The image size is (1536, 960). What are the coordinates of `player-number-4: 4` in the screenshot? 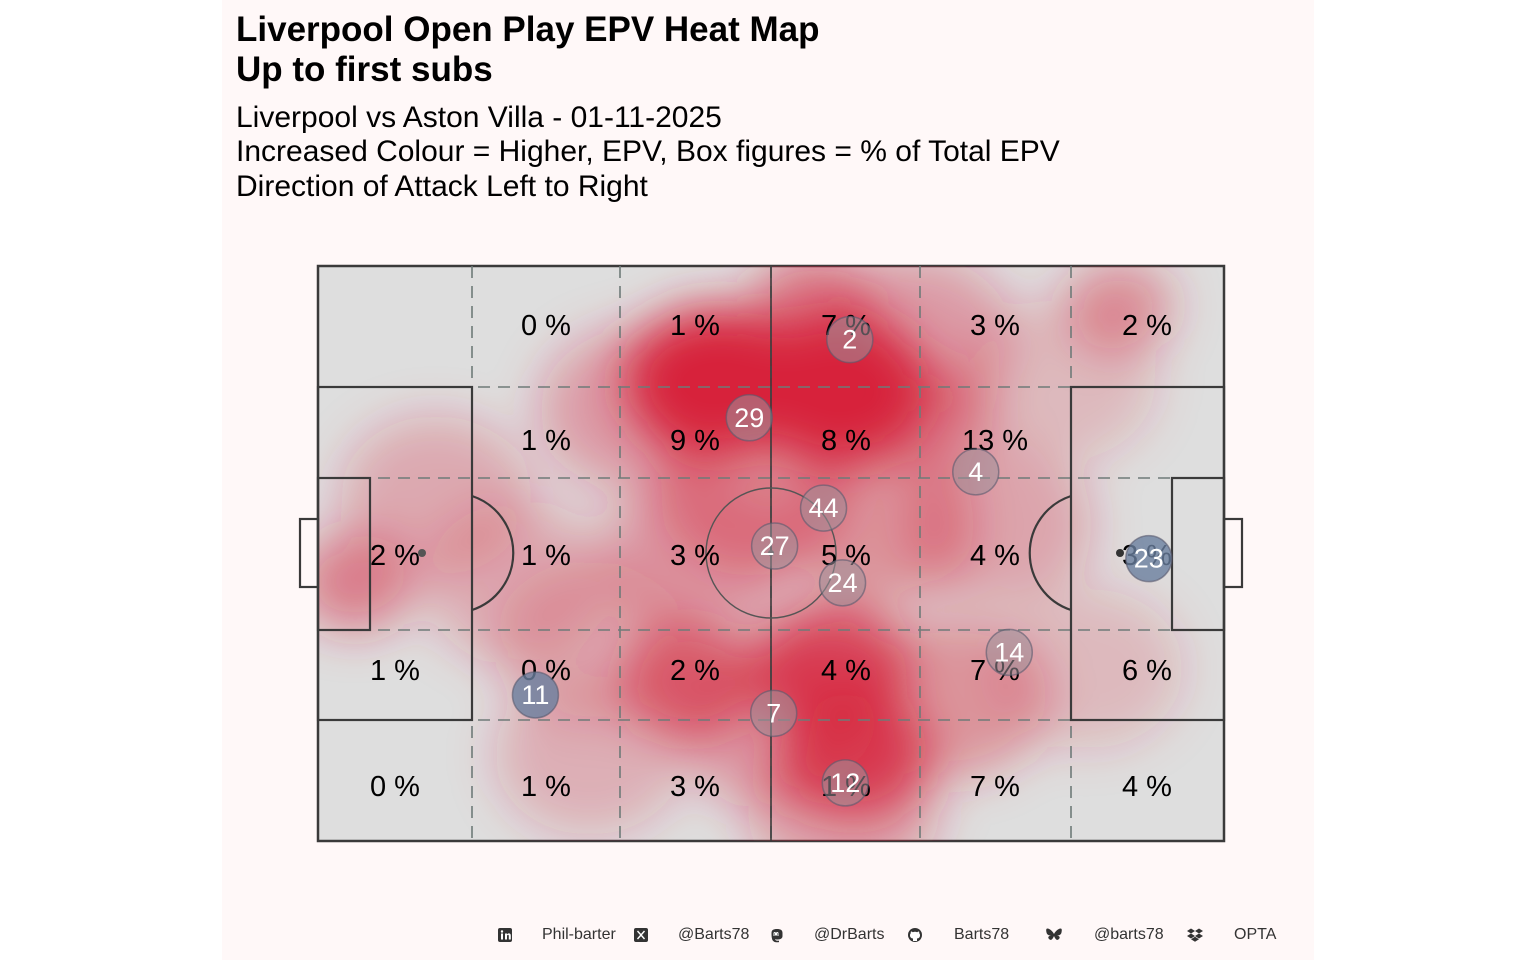 It's located at (975, 472).